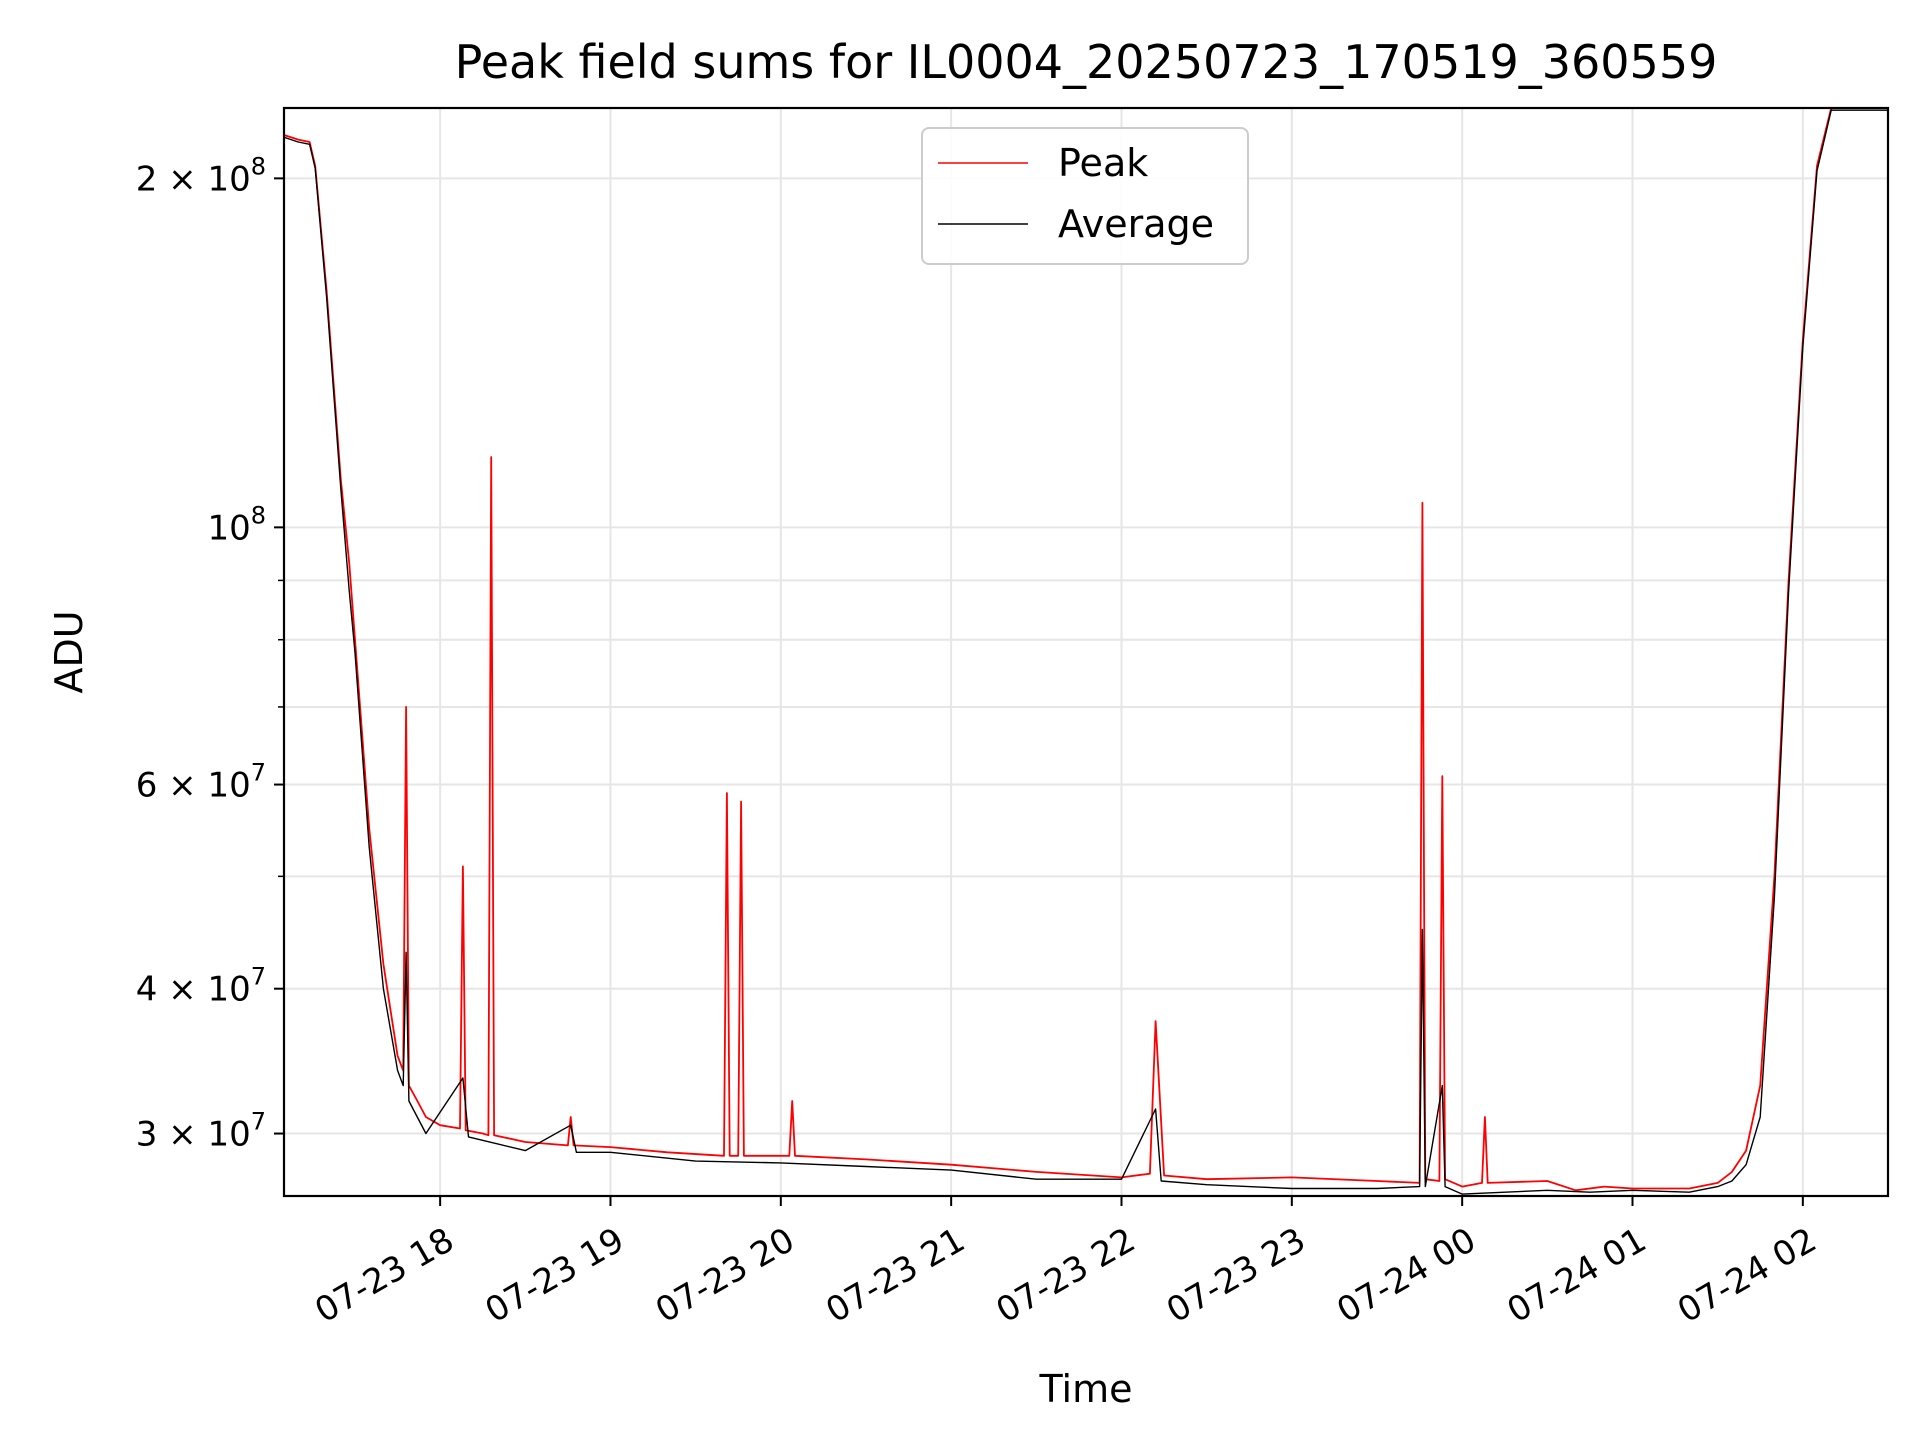 The height and width of the screenshot is (1444, 1920). Describe the element at coordinates (201, 175) in the screenshot. I see `y-tick-label: 2 × 108` at that location.